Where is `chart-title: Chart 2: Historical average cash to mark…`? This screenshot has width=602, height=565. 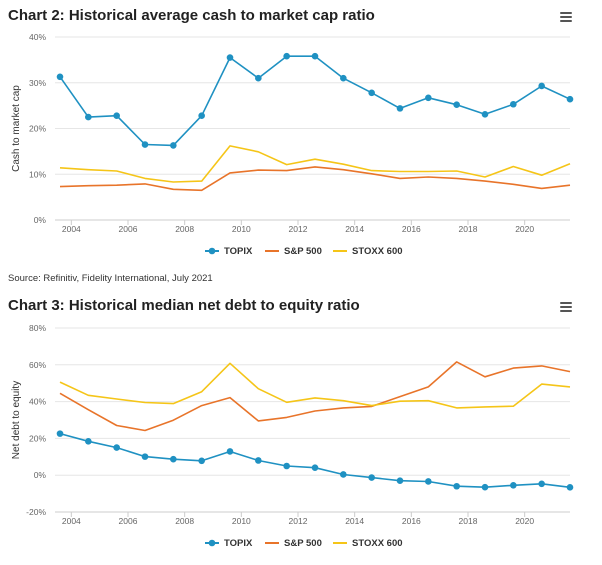 chart-title: Chart 2: Historical average cash to mark… is located at coordinates (191, 15).